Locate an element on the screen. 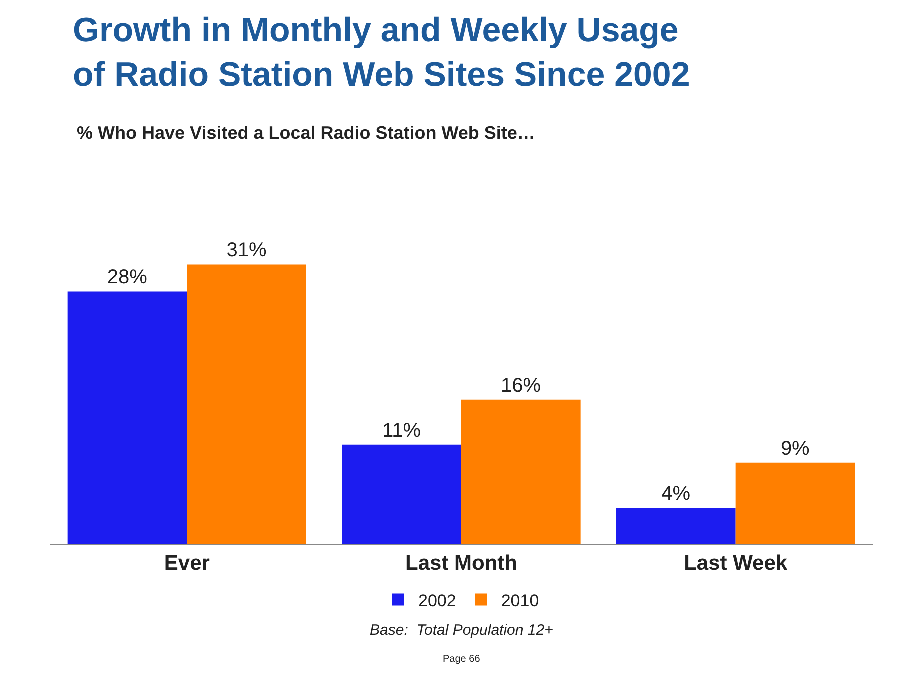  chart-title: Growth in Monthly and Weekly Usage of Radio Station Web Sites Since 2002 is located at coordinates (381, 53).